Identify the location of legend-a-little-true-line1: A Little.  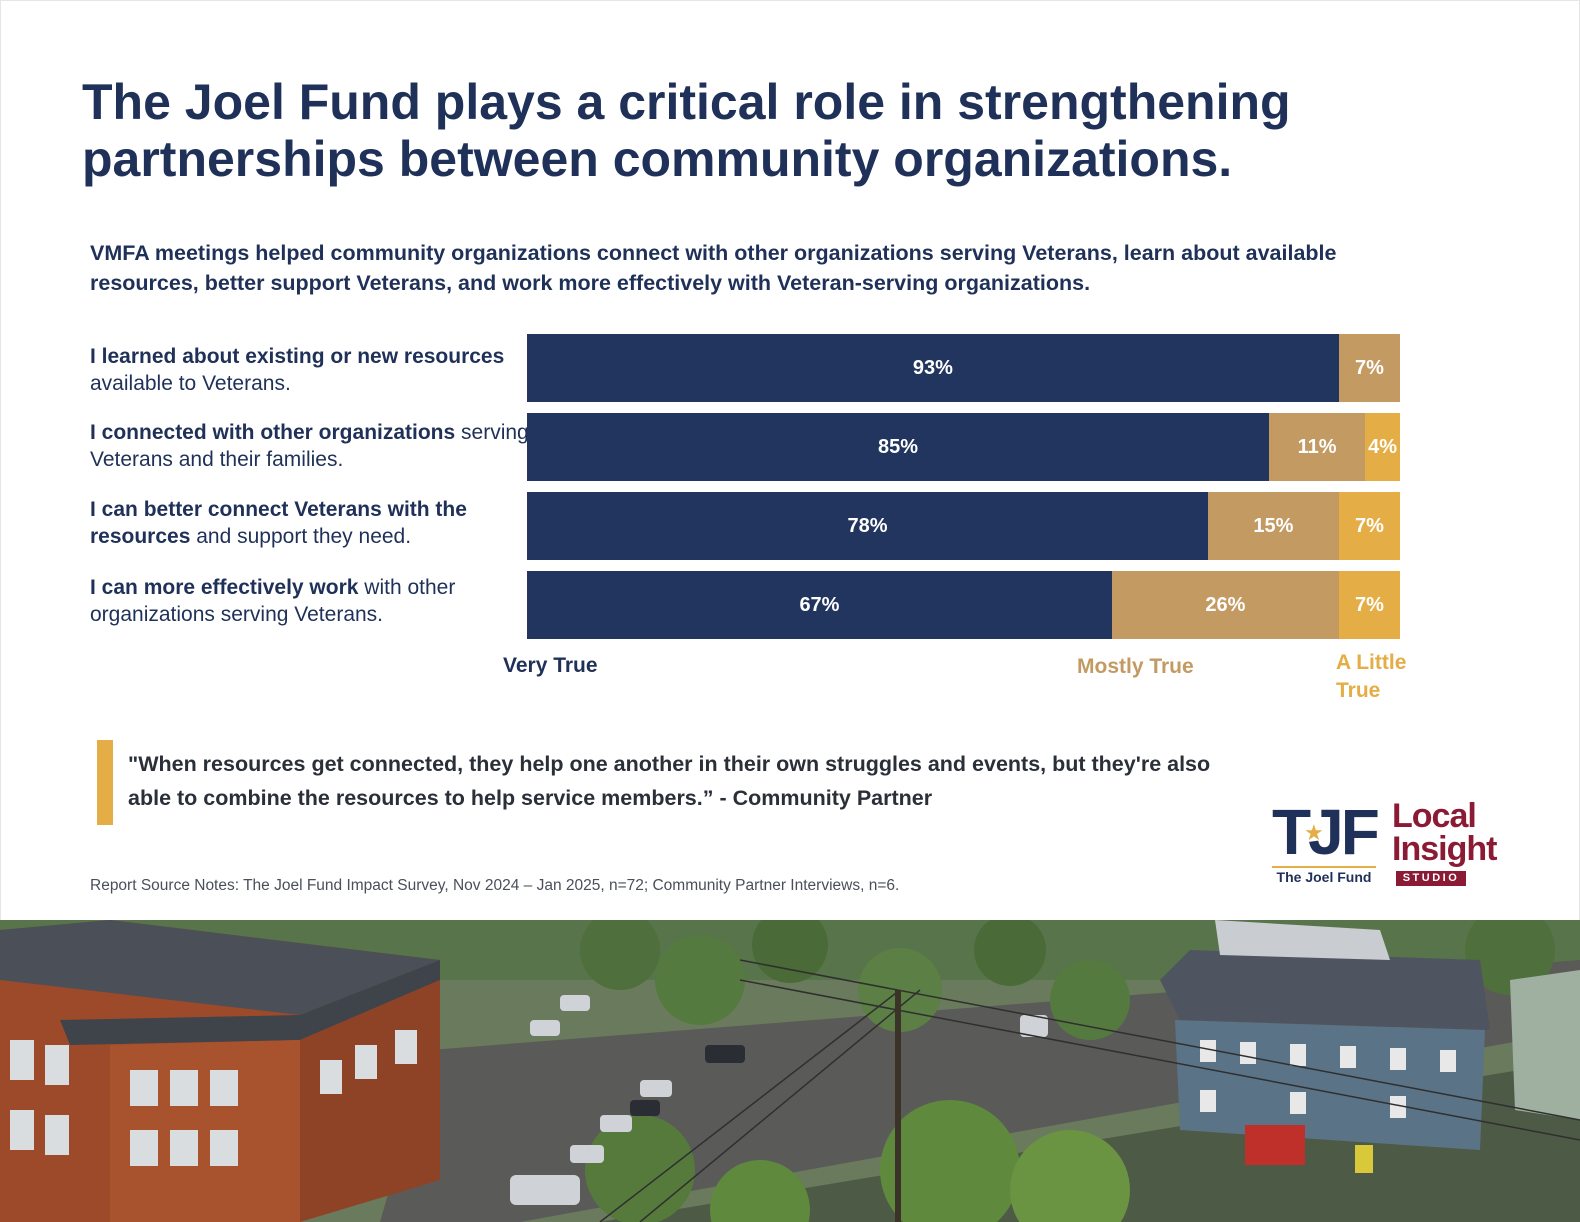
(1371, 662).